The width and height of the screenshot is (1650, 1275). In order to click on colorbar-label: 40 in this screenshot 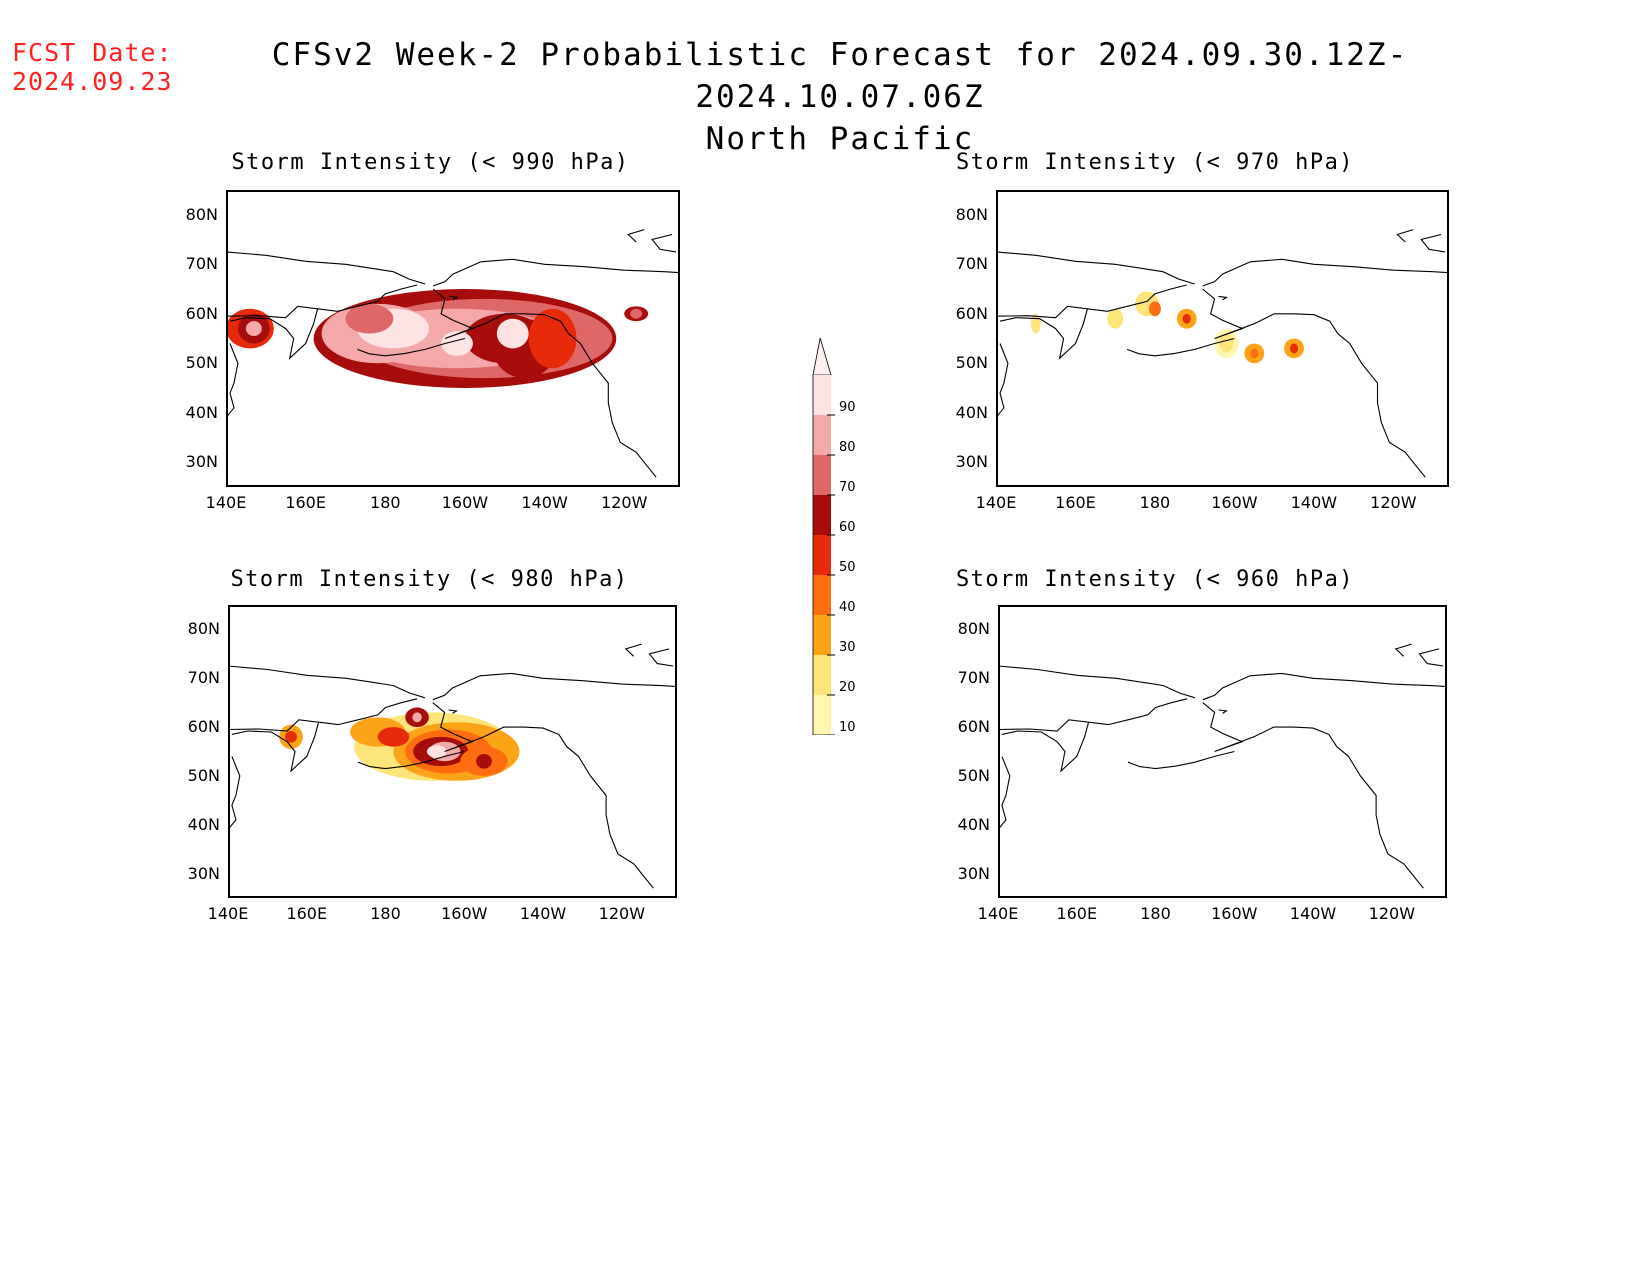, I will do `click(847, 607)`.